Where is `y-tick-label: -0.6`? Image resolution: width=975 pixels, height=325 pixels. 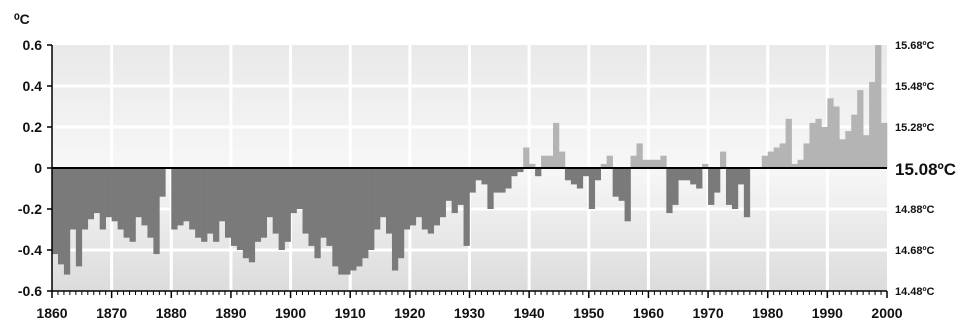
y-tick-label: -0.6 is located at coordinates (30, 291).